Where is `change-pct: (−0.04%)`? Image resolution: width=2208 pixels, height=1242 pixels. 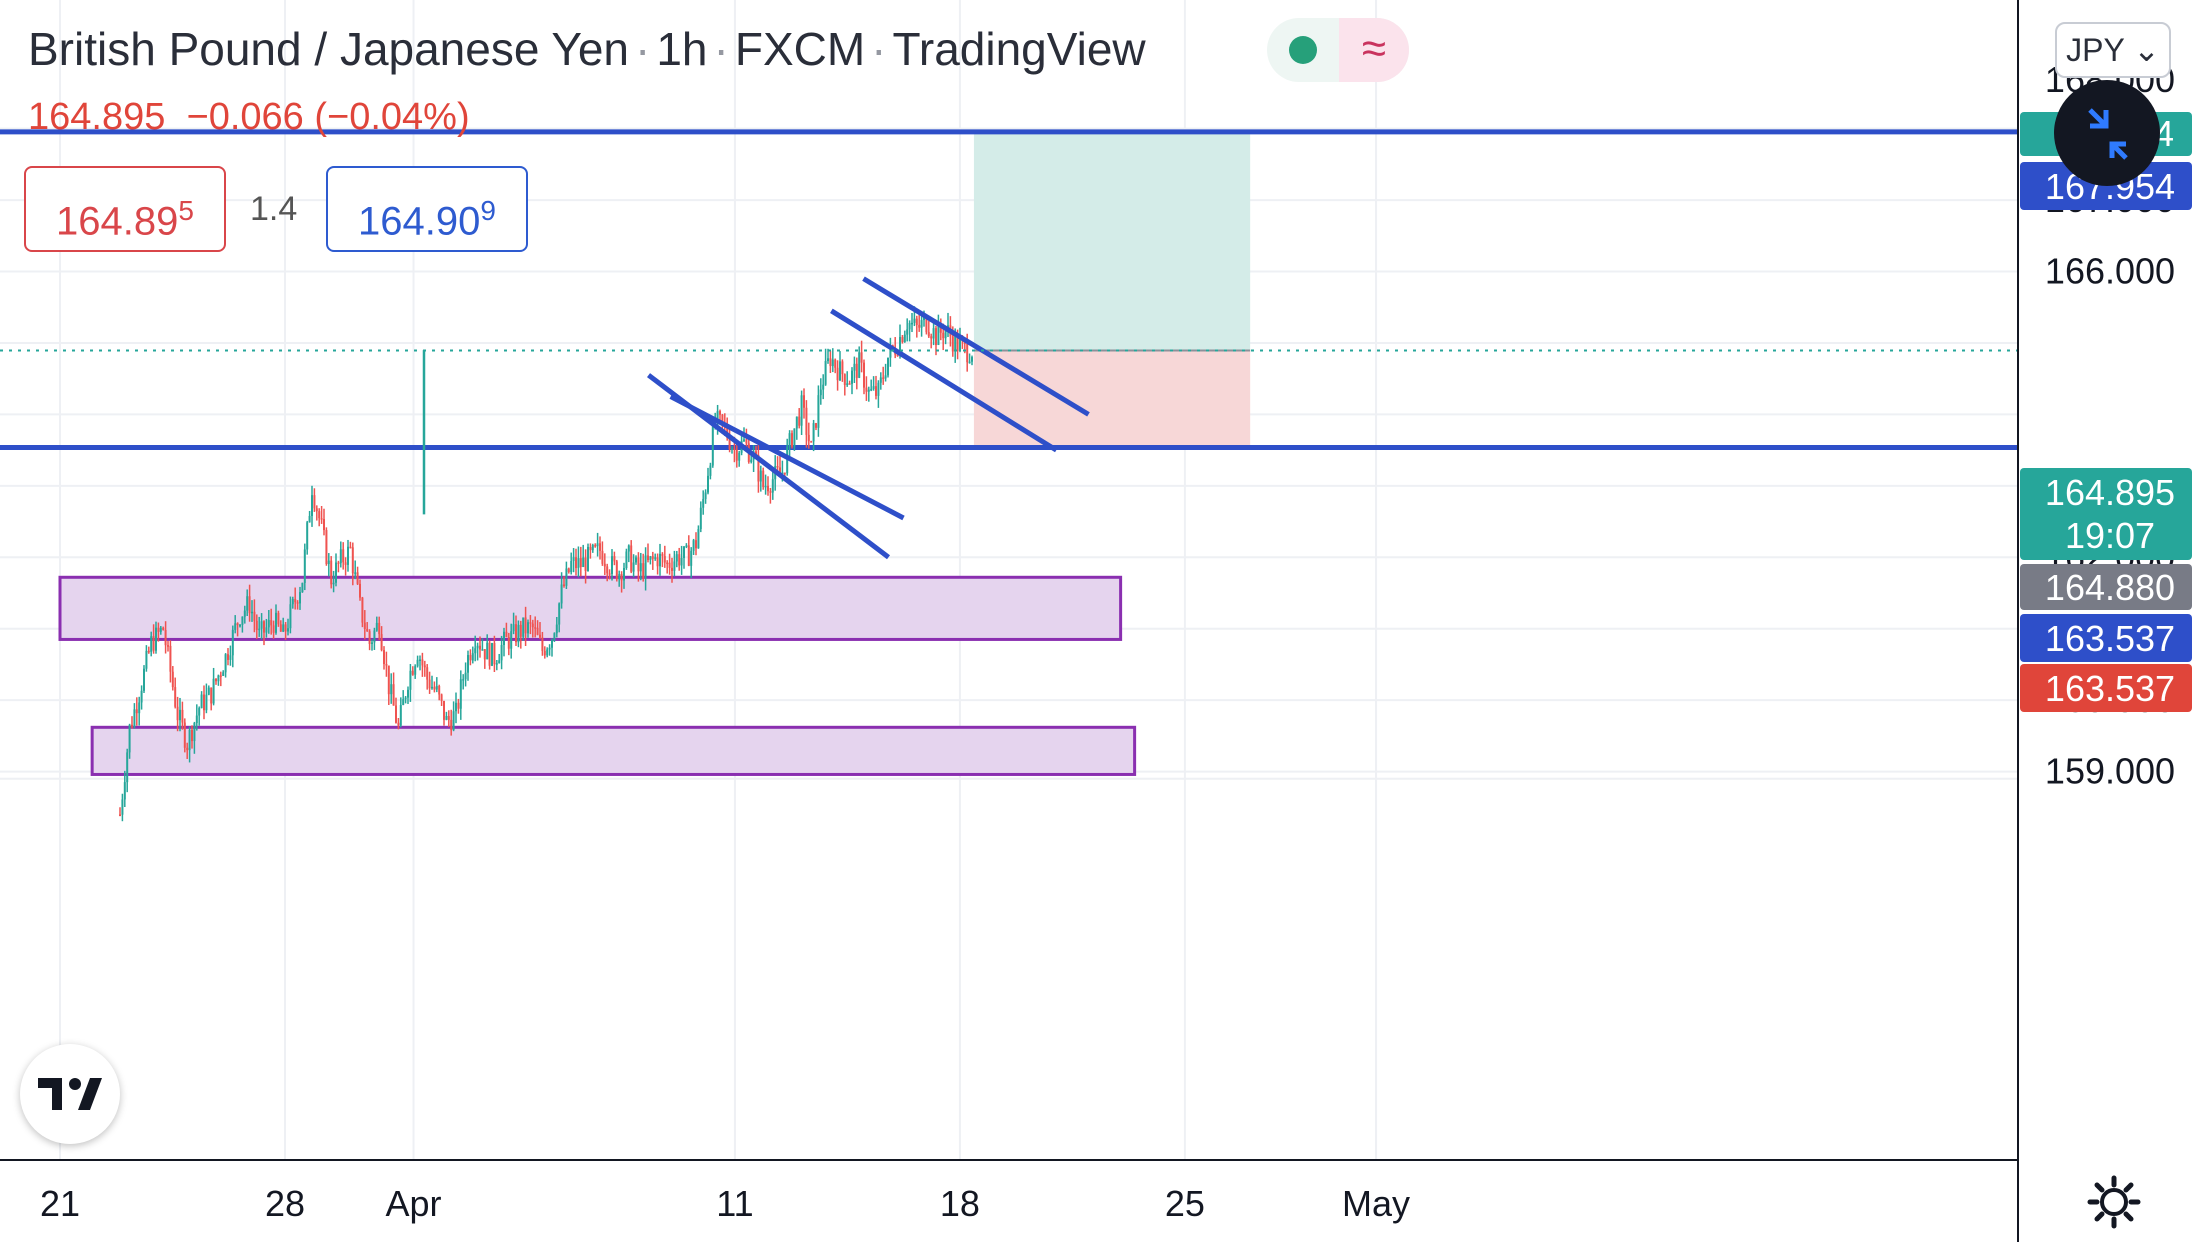
change-pct: (−0.04%) is located at coordinates (392, 117).